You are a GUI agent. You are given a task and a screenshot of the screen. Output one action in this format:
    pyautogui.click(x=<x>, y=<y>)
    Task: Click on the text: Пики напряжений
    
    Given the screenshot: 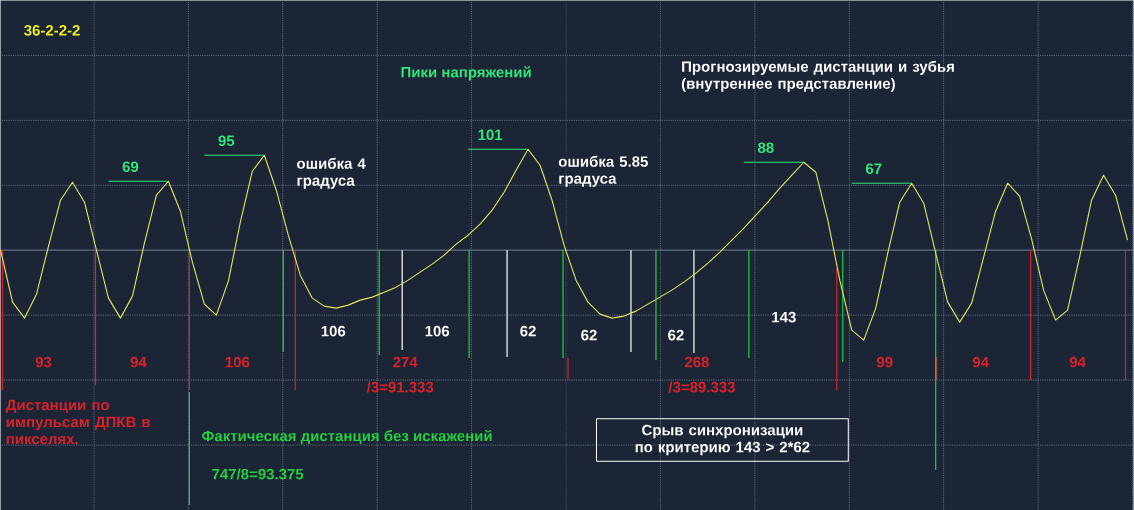 What is the action you would take?
    pyautogui.click(x=466, y=73)
    